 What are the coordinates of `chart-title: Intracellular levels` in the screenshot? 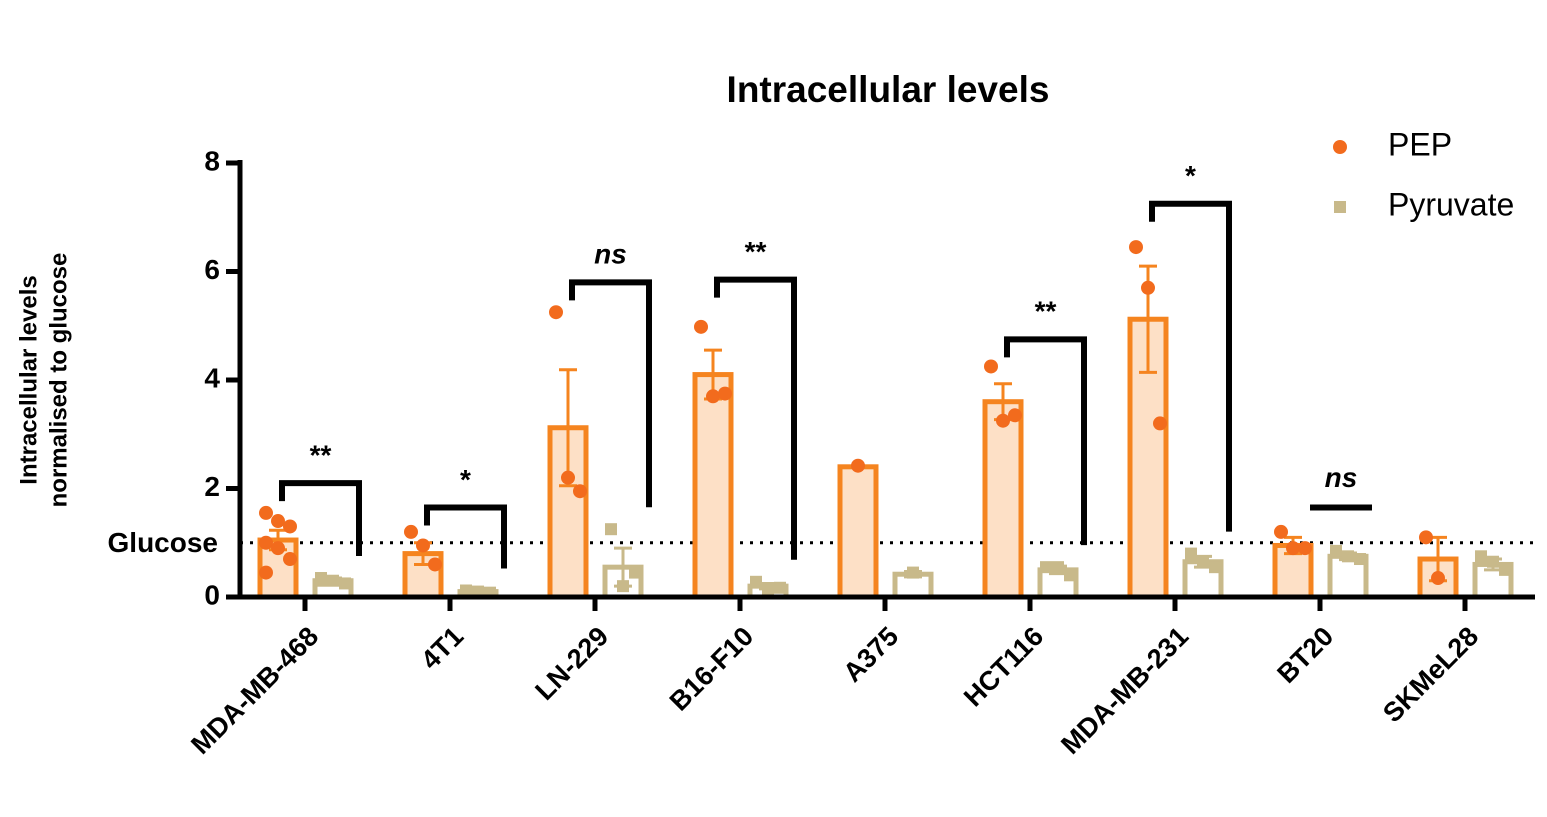 It's located at (888, 89).